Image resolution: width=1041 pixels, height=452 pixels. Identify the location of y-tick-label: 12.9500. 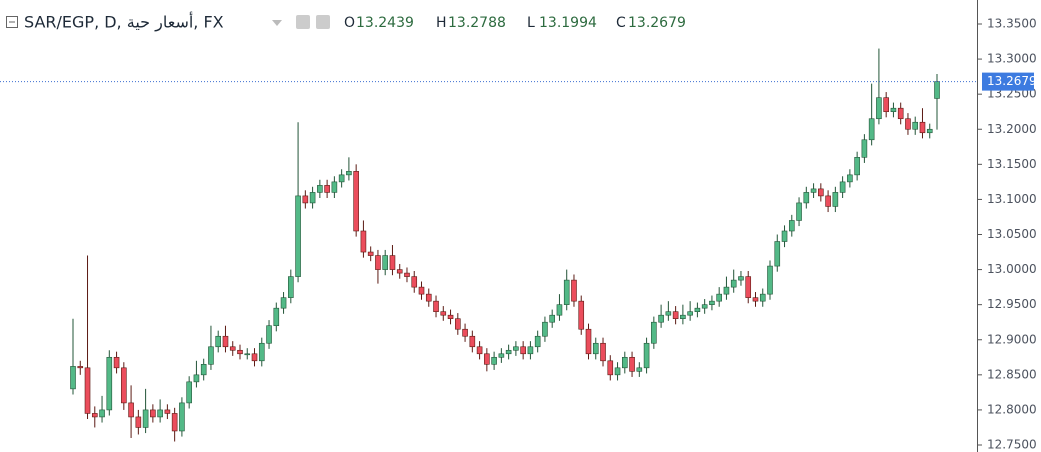
(1012, 304).